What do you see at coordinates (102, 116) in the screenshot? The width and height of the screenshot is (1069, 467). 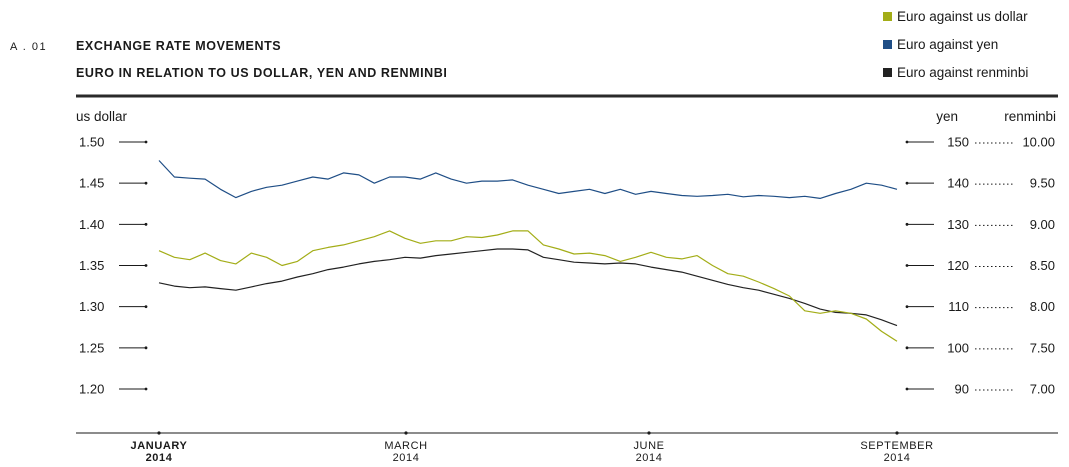 I see `left-axis-label: us dollar` at bounding box center [102, 116].